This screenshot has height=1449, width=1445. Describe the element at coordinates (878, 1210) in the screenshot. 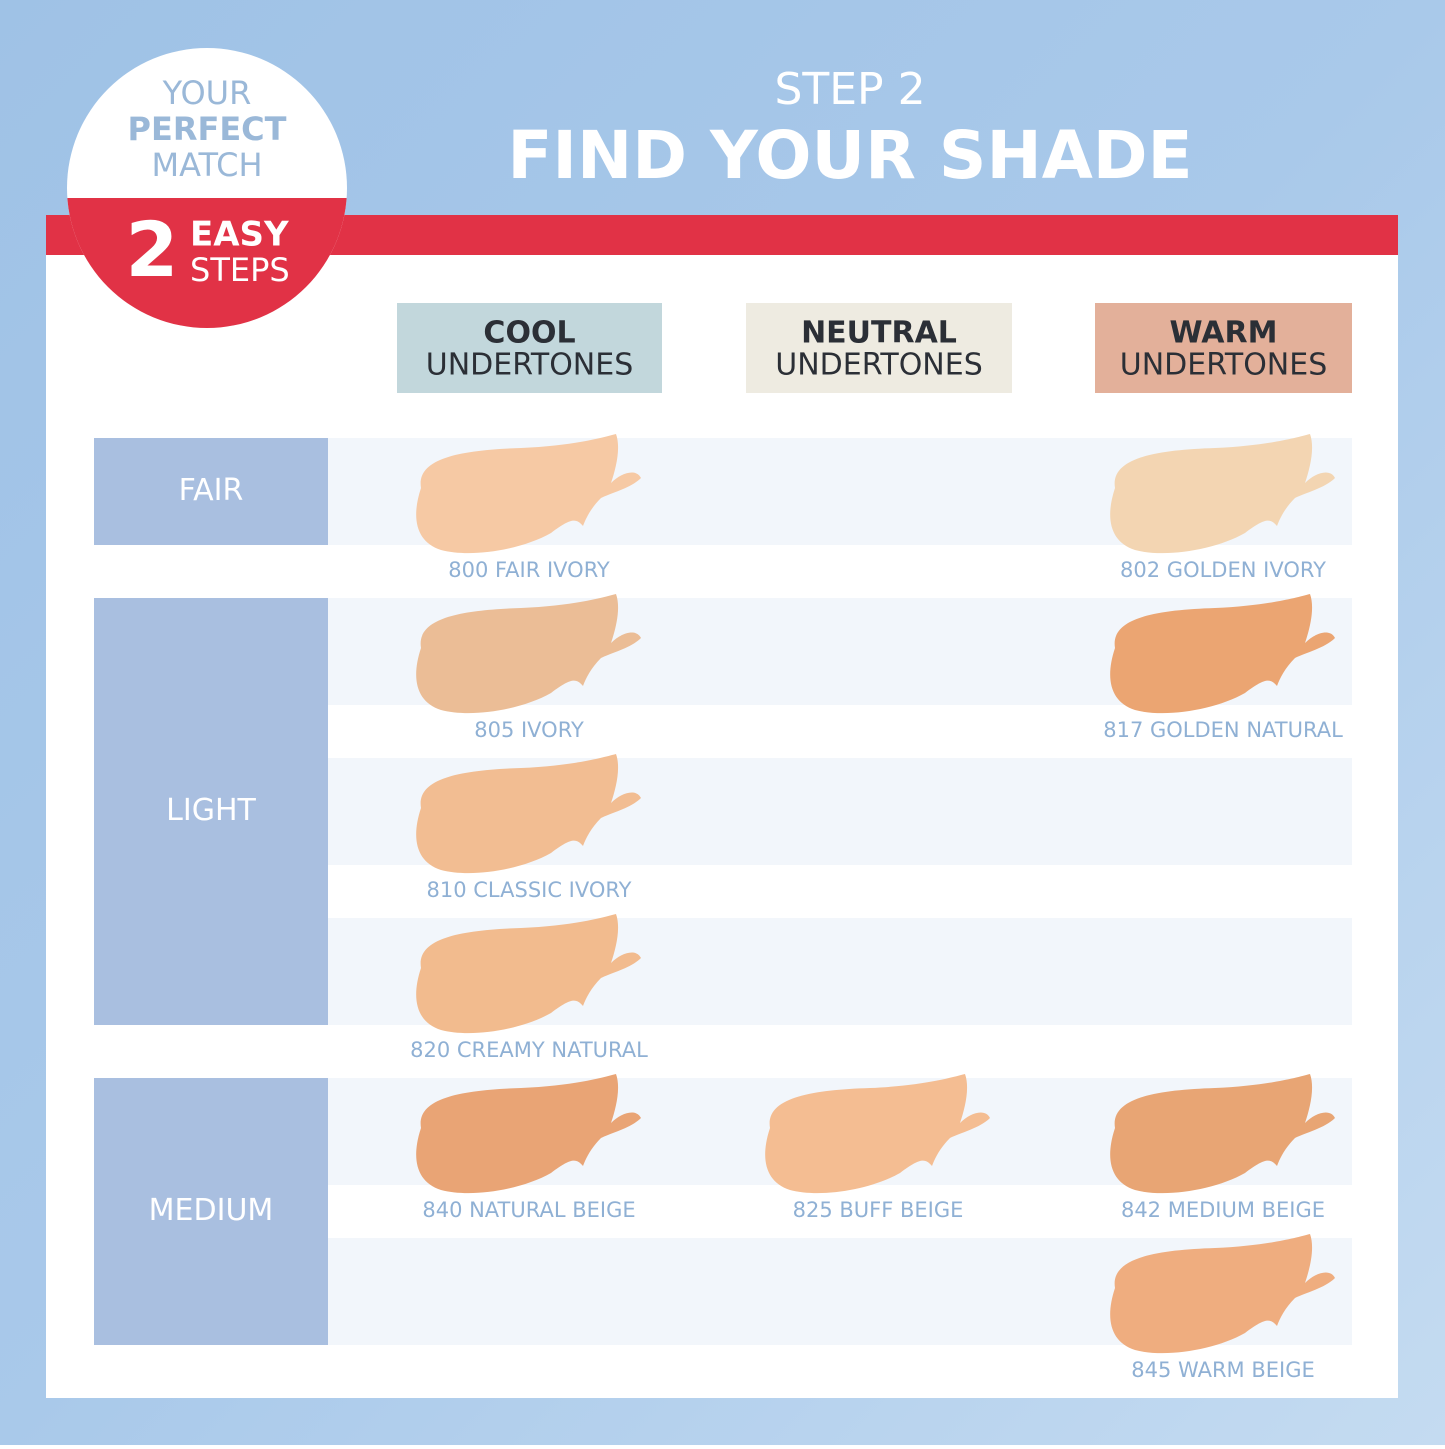

I see `shade-name: 825 BUFF BEIGE` at that location.